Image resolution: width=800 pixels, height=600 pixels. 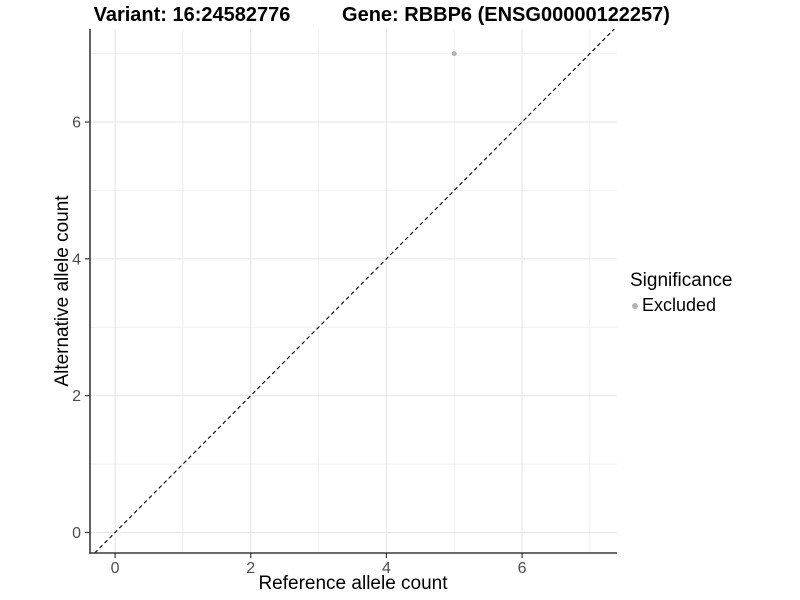 I want to click on y-tick-label: 6, so click(x=76, y=123).